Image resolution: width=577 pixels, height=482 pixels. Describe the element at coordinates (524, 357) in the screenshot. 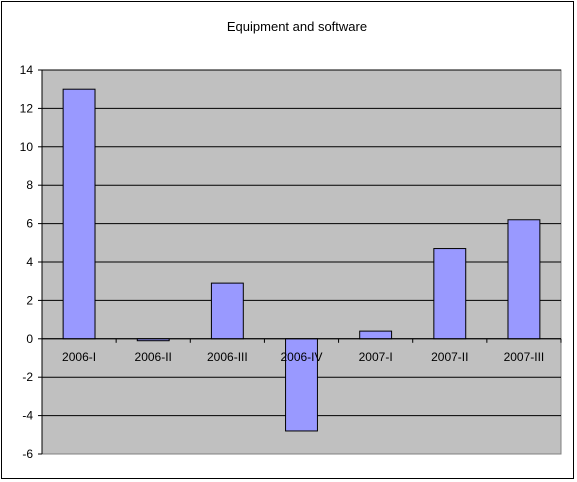

I see `x-tick-label: 2007-III` at that location.